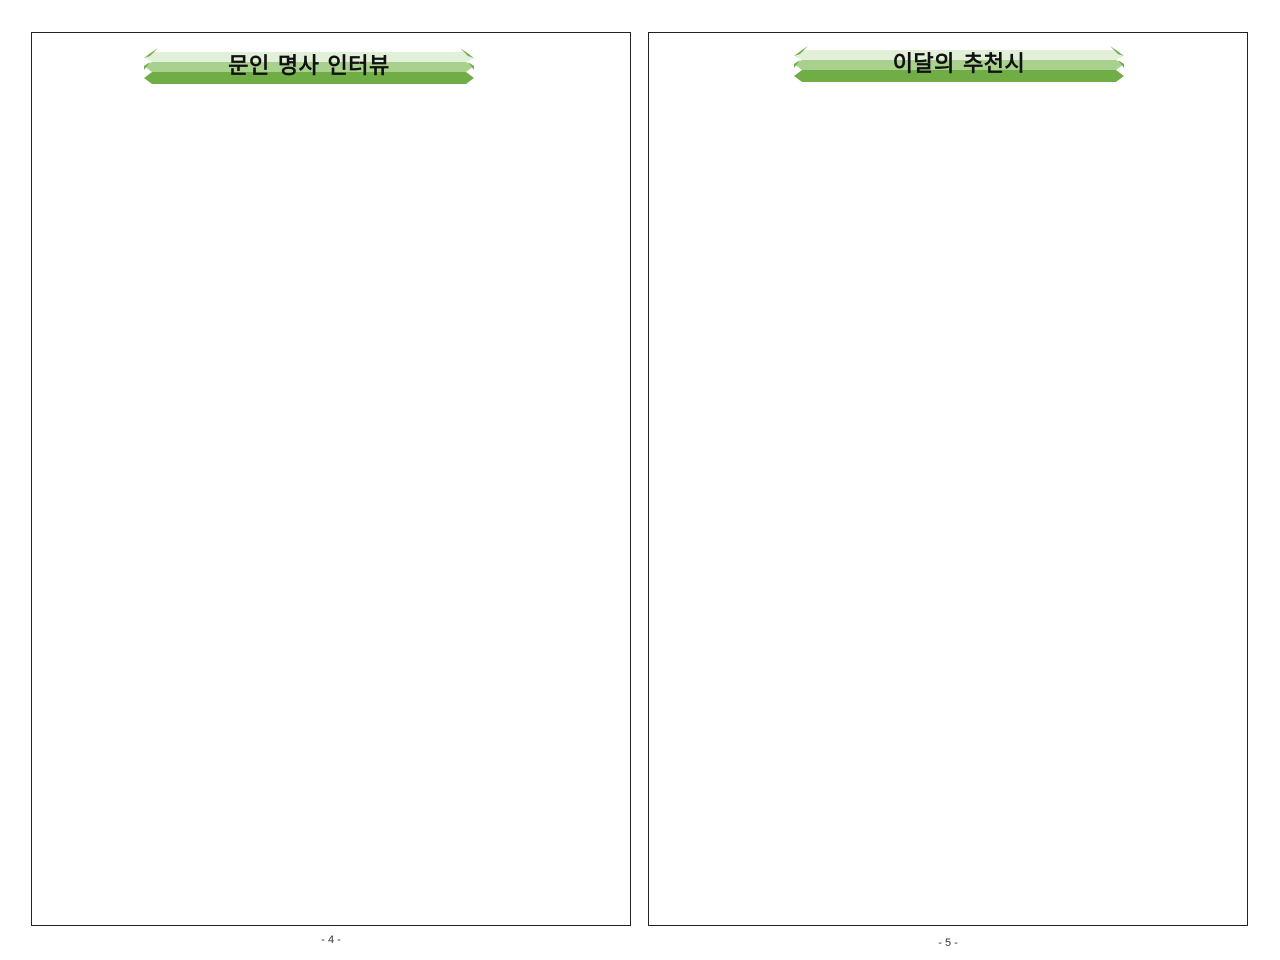  I want to click on page-number: - 5 -, so click(948, 943).